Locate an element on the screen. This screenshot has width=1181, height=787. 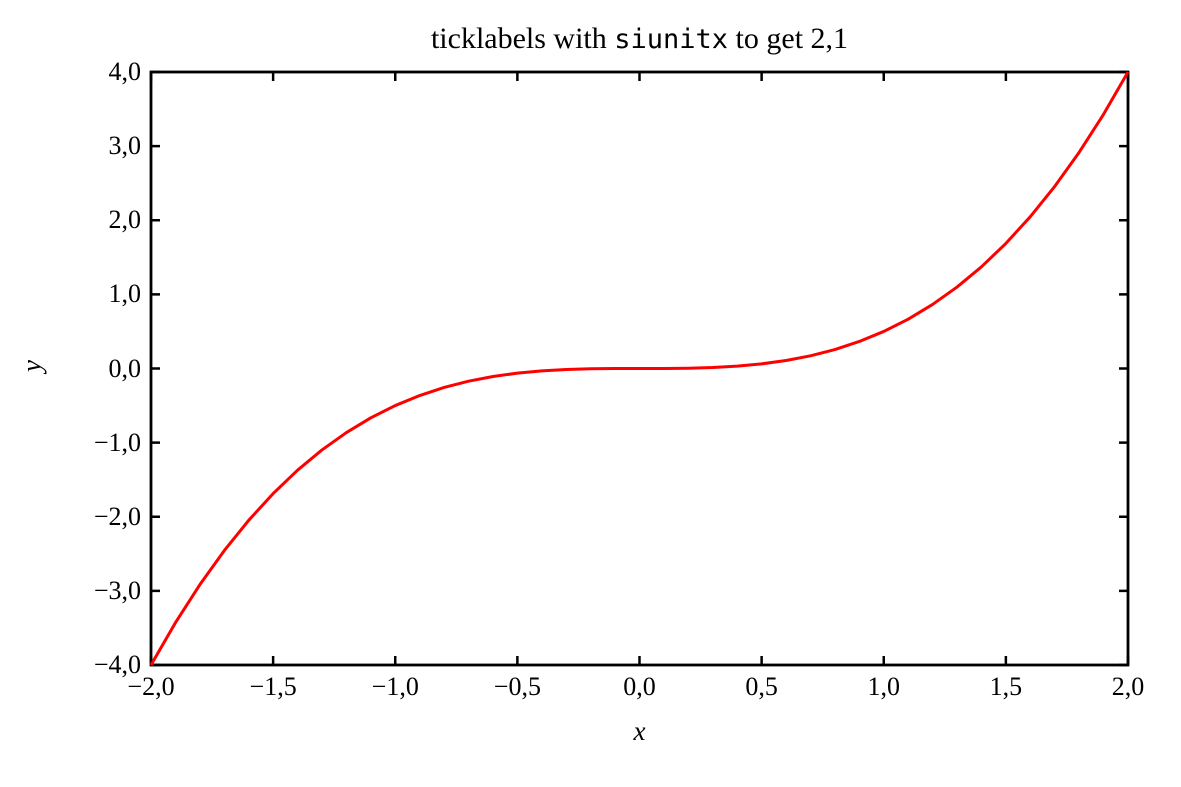
x-tick-label: 1,5 is located at coordinates (1006, 686).